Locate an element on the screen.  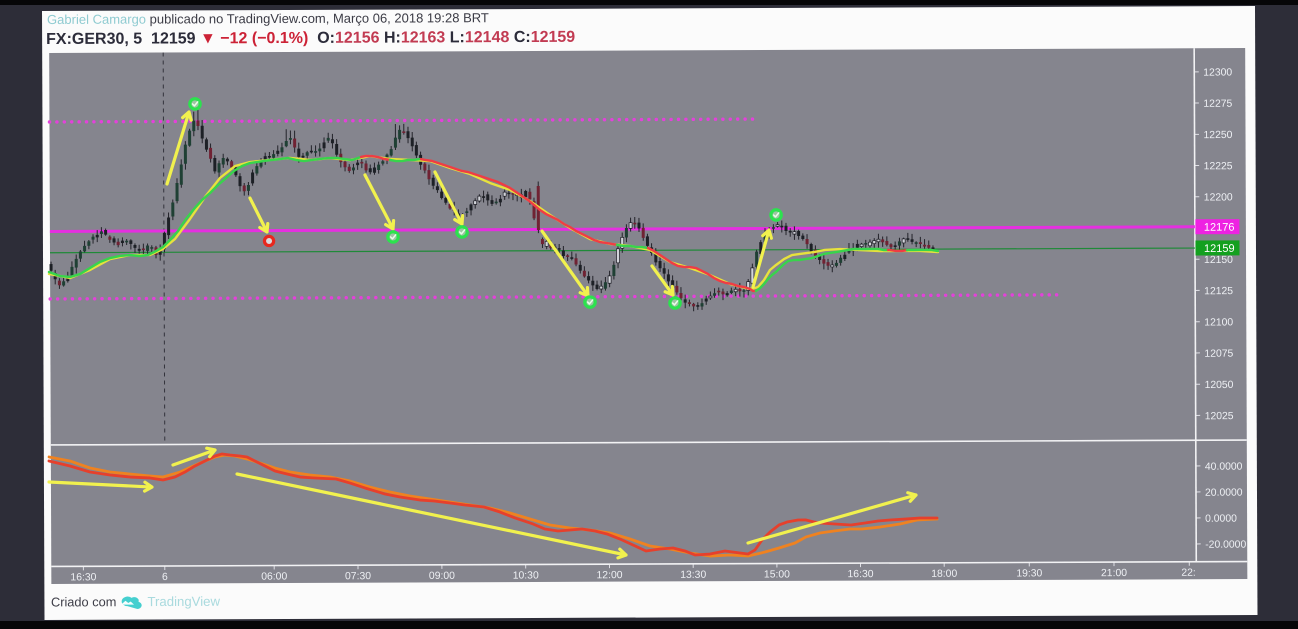
svg-text: 12100 is located at coordinates (1218, 322).